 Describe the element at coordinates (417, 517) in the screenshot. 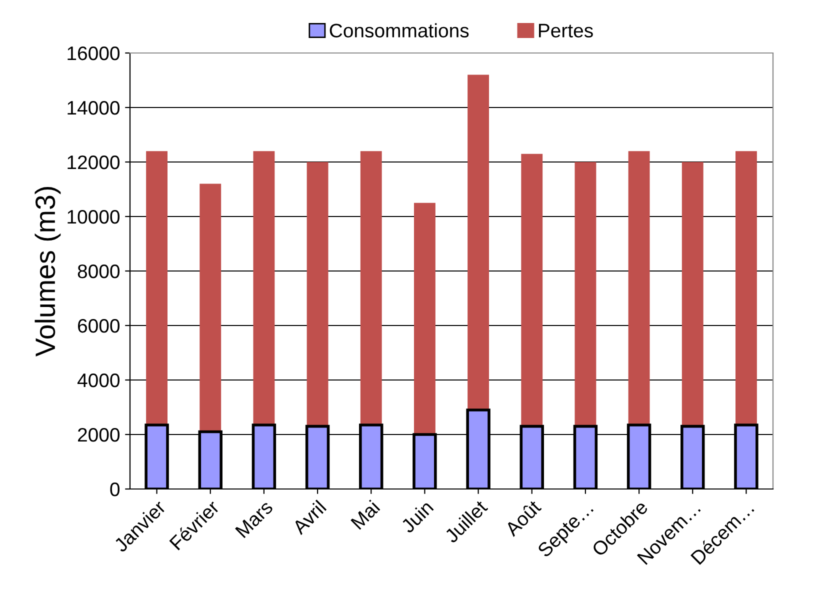

I see `x-tick-label: Juin` at that location.